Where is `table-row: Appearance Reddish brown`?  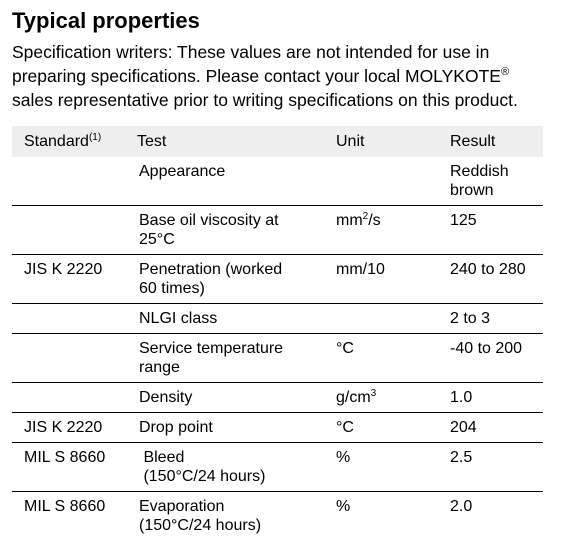
table-row: Appearance Reddish brown is located at coordinates (277, 181).